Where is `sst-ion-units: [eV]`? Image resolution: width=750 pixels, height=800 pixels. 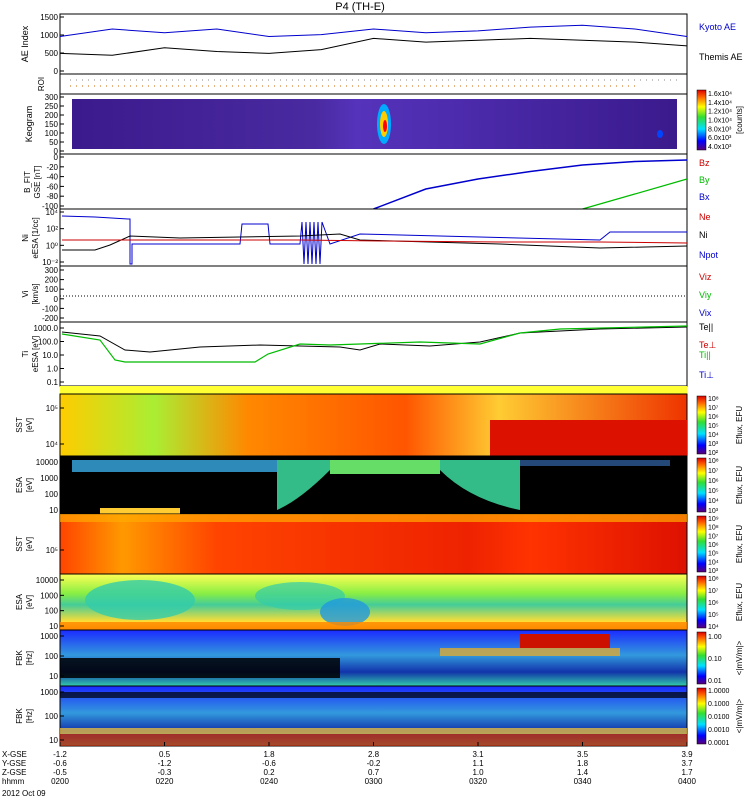
sst-ion-units: [eV] is located at coordinates (29, 425).